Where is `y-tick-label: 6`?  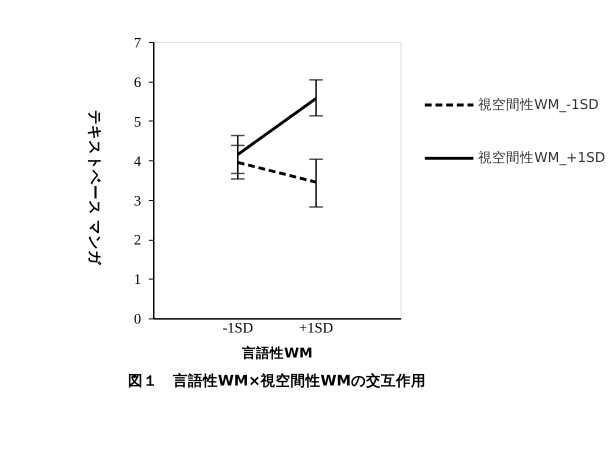
y-tick-label: 6 is located at coordinates (138, 82).